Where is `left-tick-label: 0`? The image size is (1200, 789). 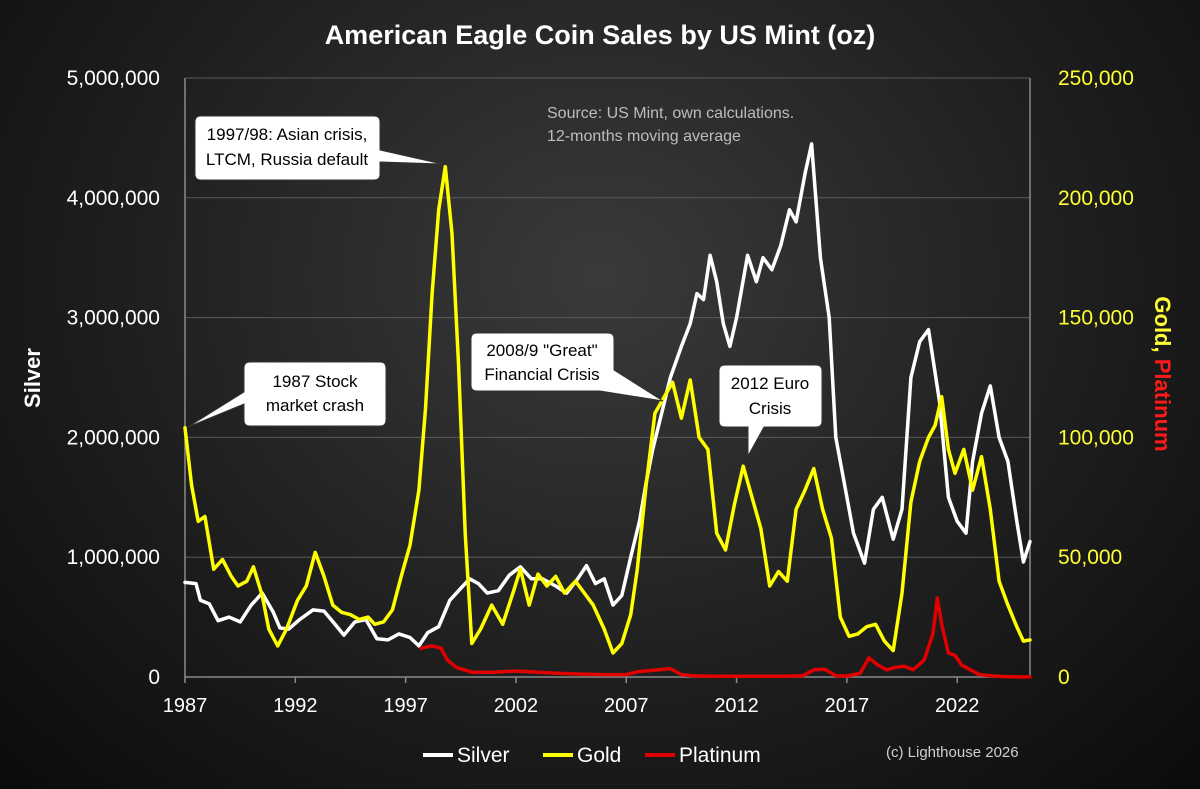 left-tick-label: 0 is located at coordinates (154, 677).